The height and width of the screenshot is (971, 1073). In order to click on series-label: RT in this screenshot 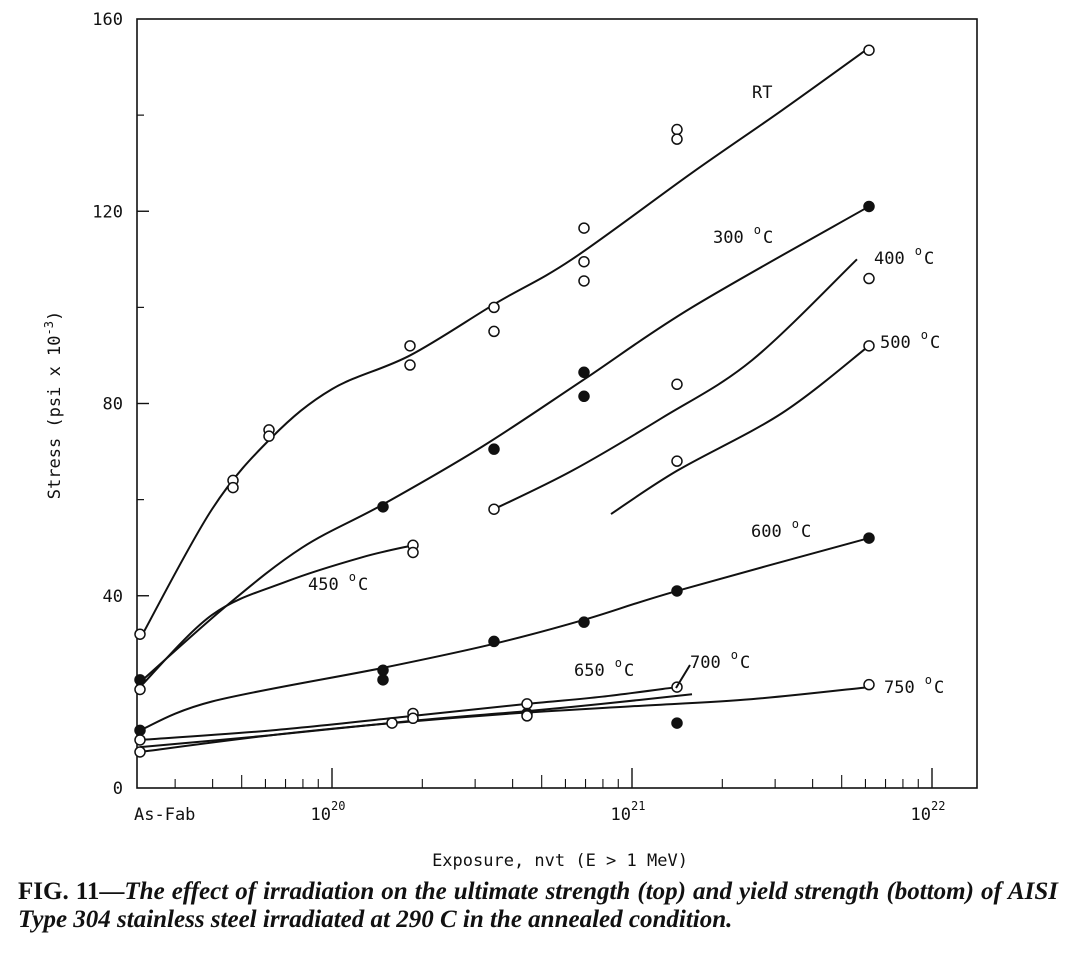, I will do `click(762, 93)`.